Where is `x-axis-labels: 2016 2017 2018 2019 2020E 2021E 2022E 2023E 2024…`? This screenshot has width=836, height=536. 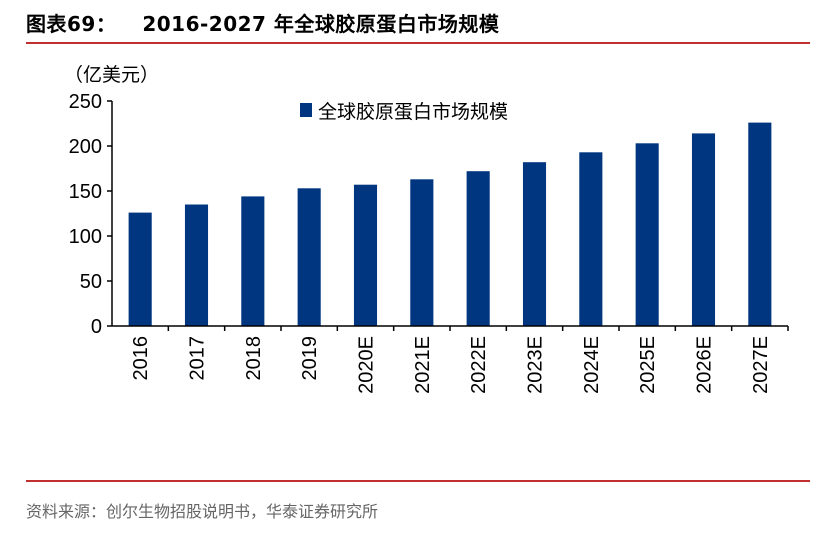
x-axis-labels: 2016 2017 2018 2019 2020E 2021E 2022E 2023E 2024… is located at coordinates (459, 360).